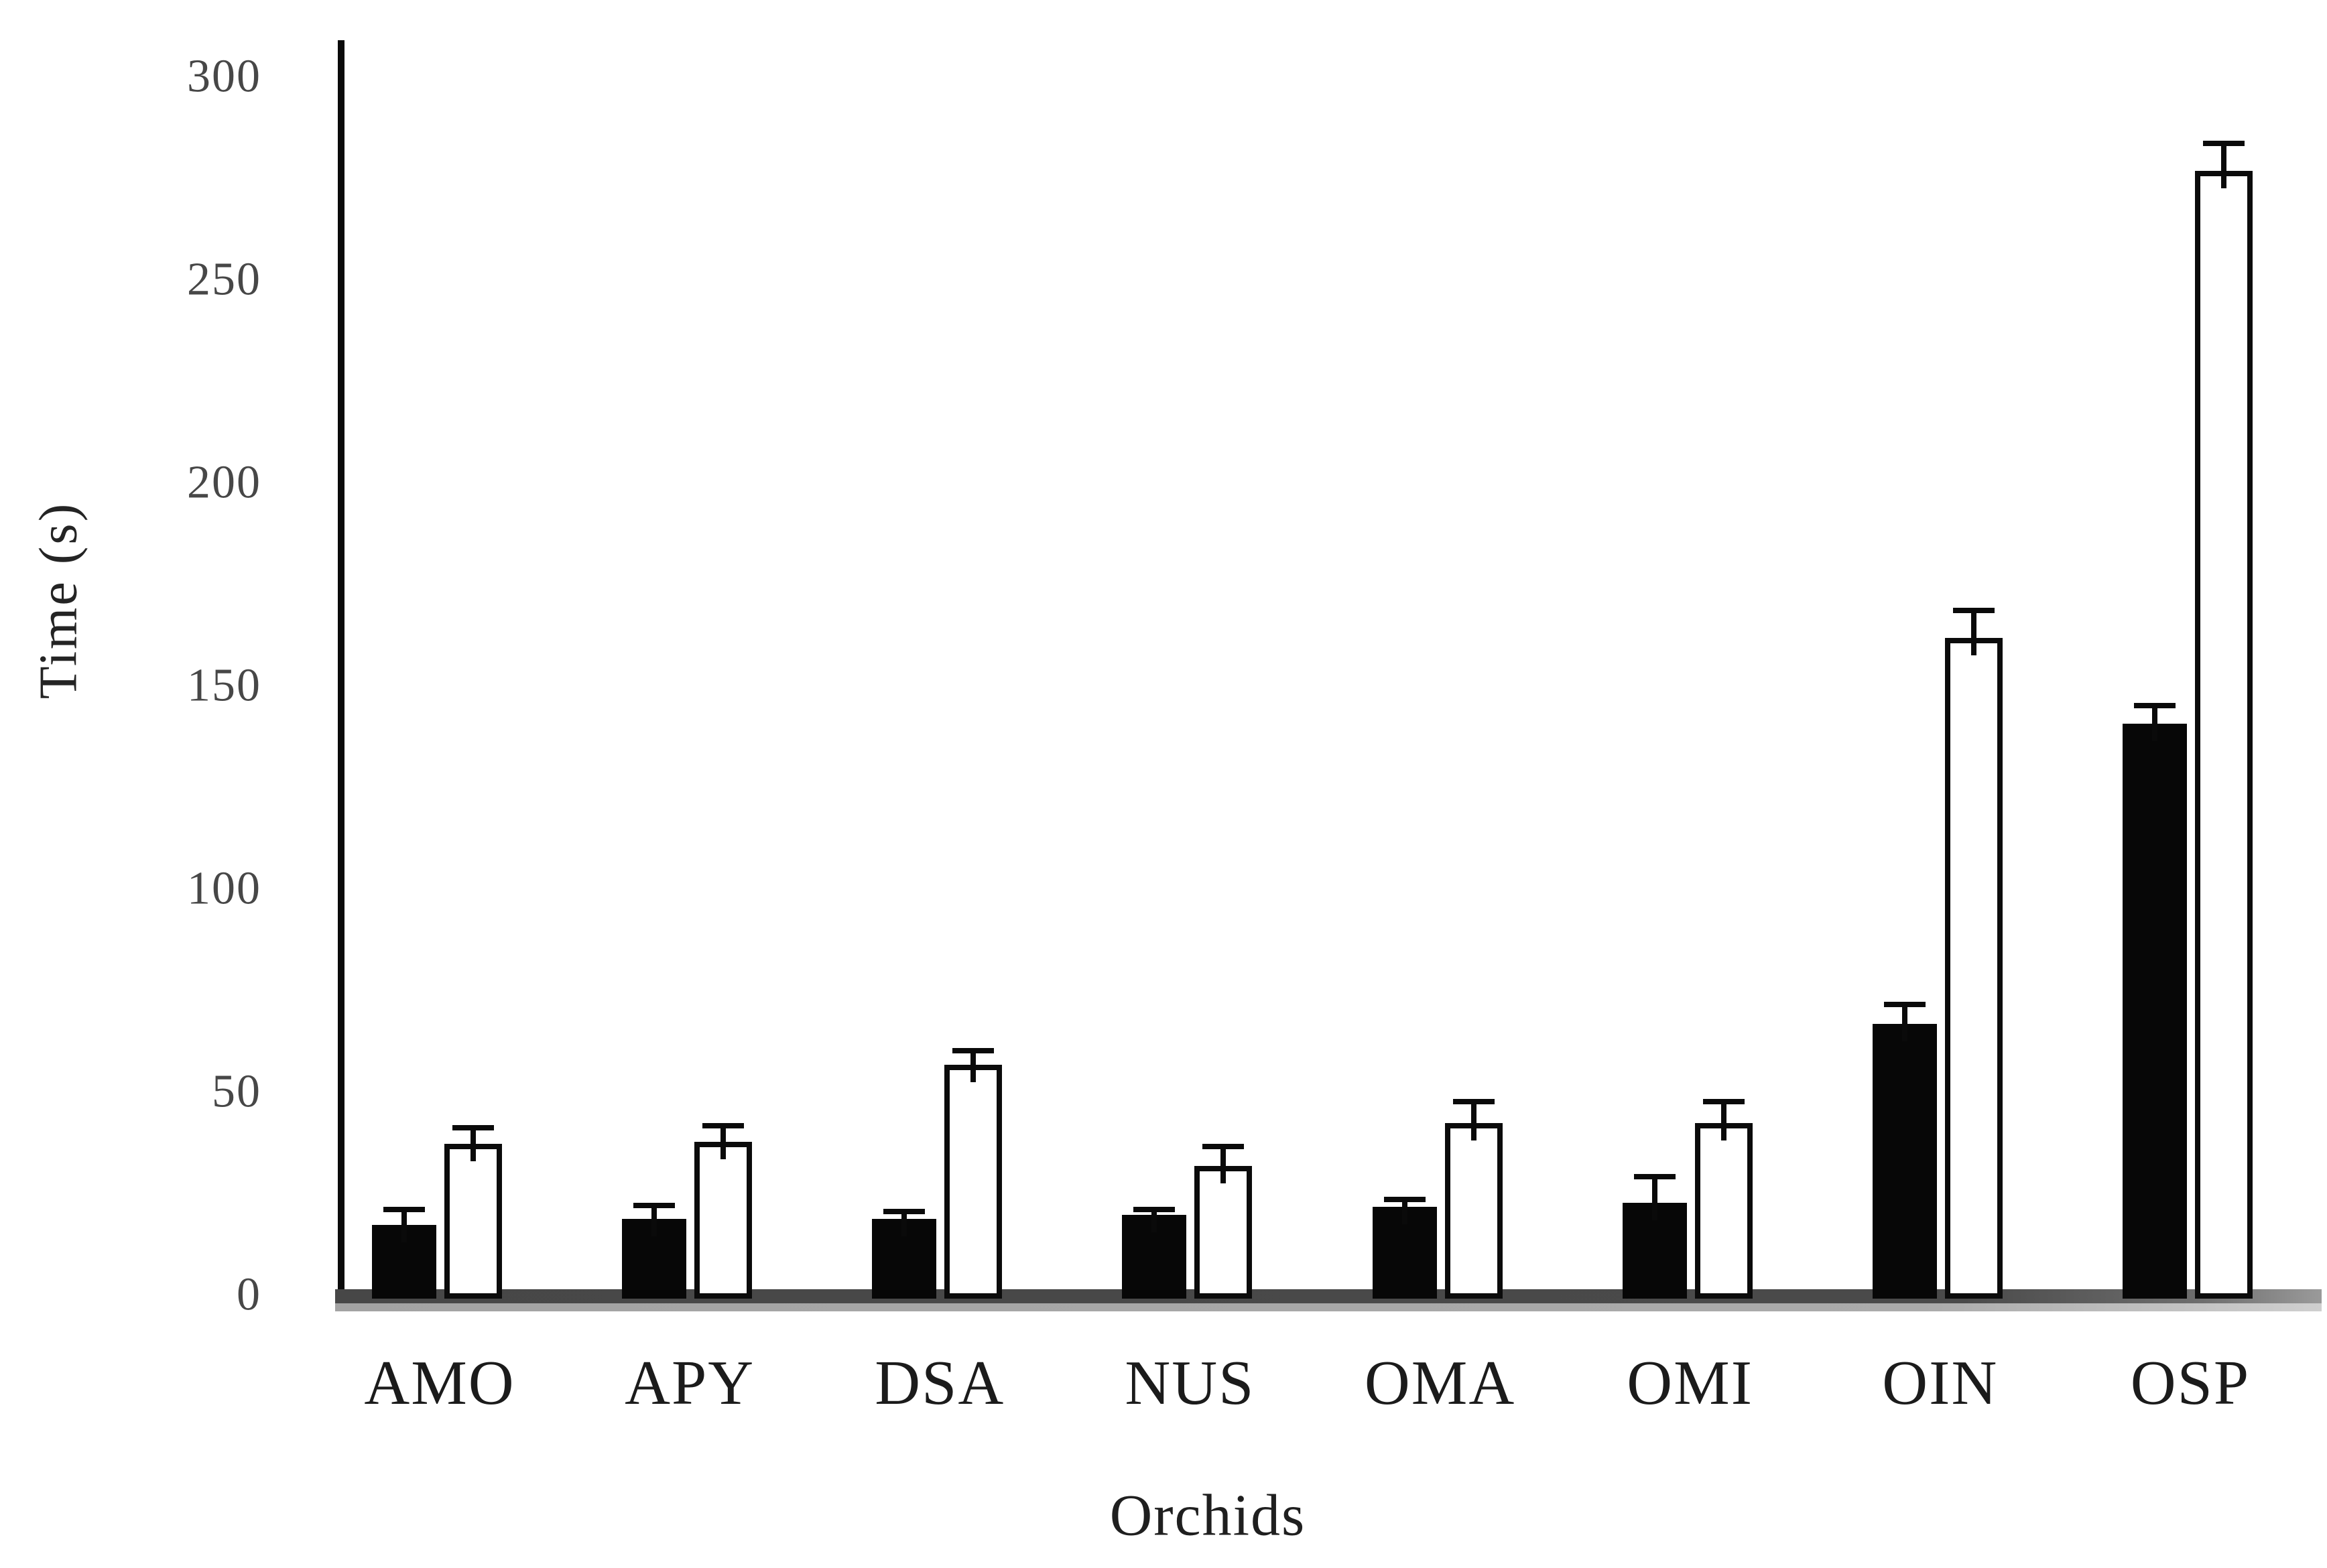 The height and width of the screenshot is (1568, 2327). I want to click on error-cap-AMO-open-white-bars, so click(473, 1128).